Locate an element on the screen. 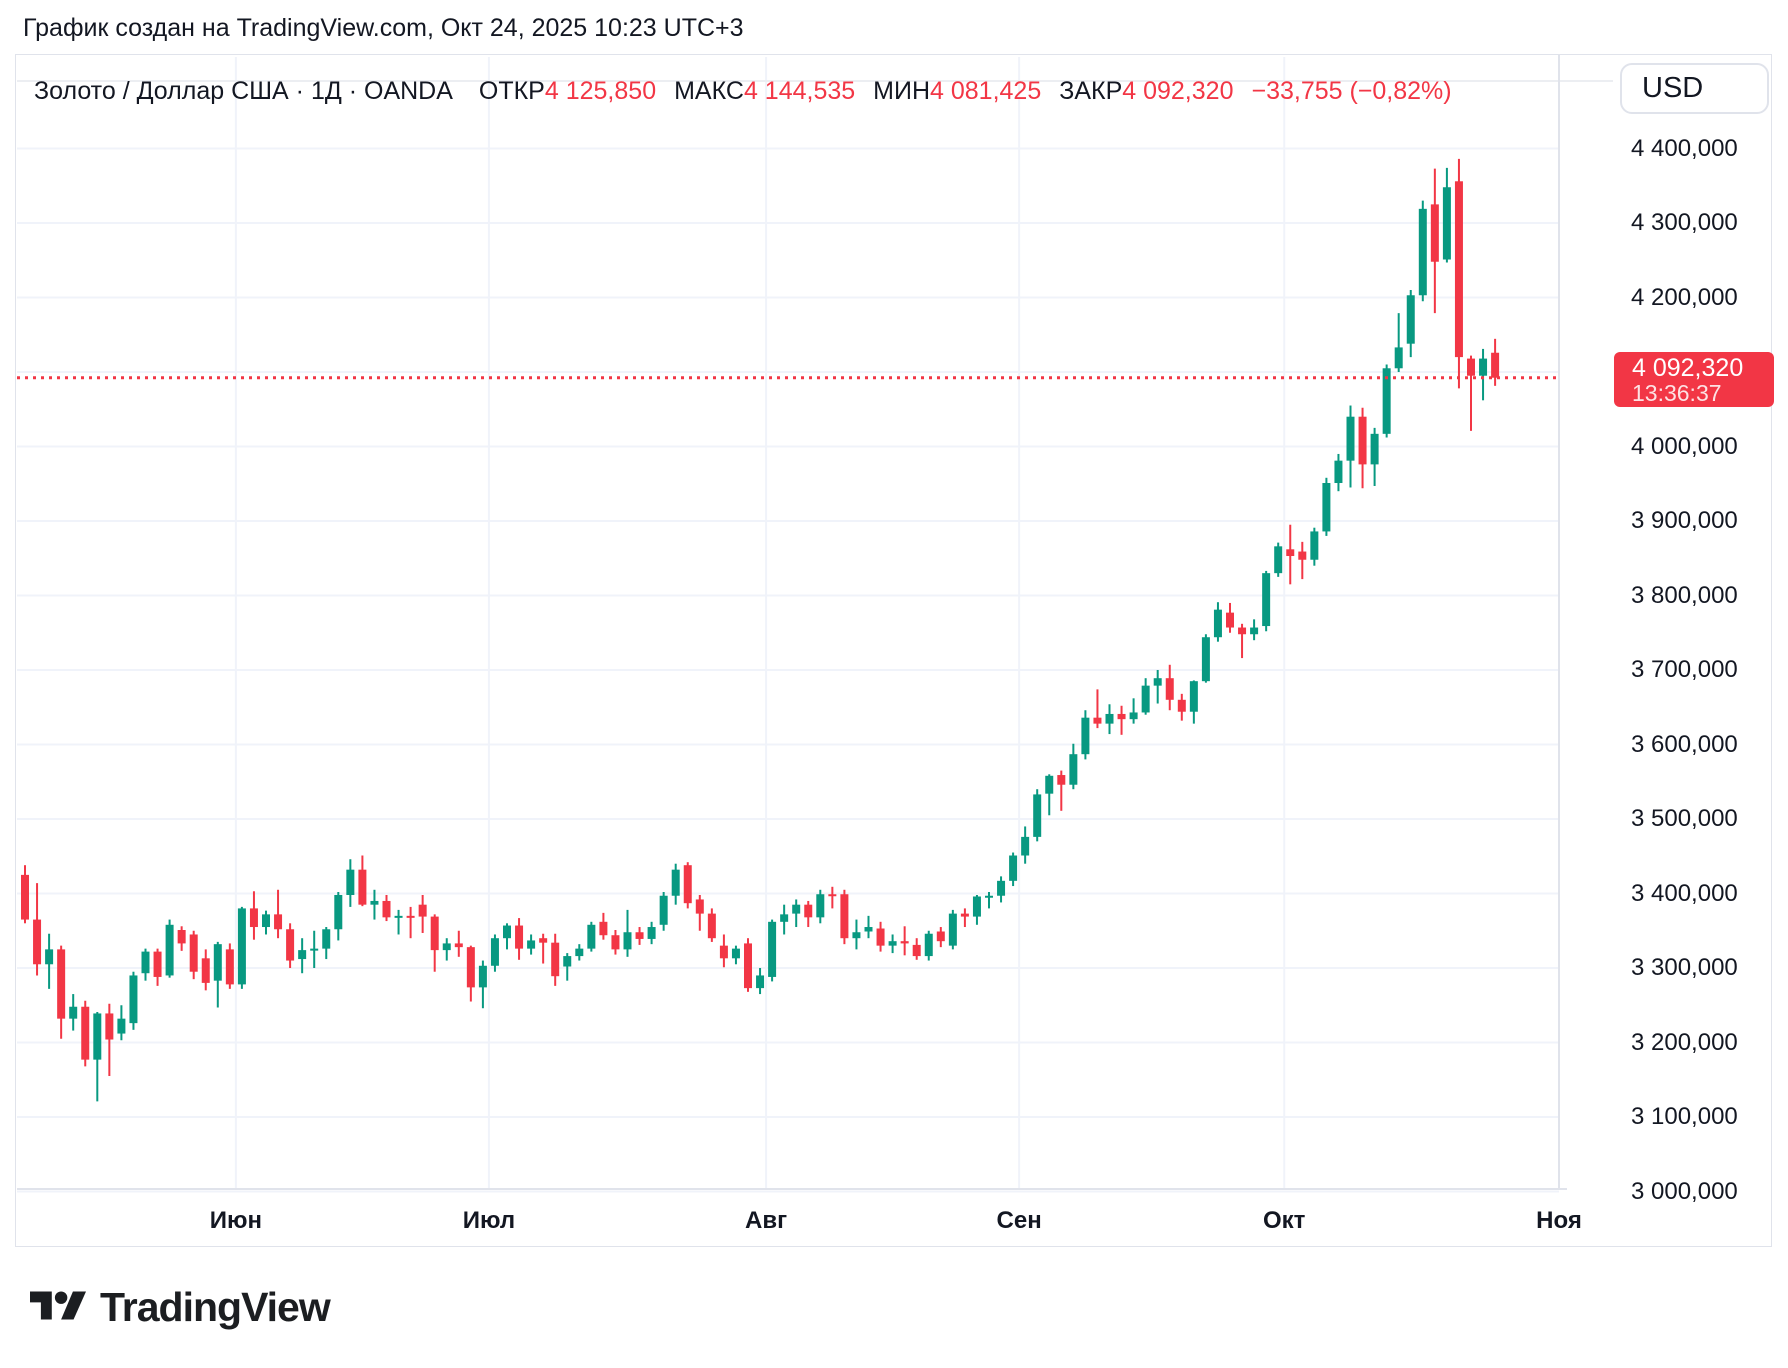  x-axis-label: Июн is located at coordinates (235, 1220).